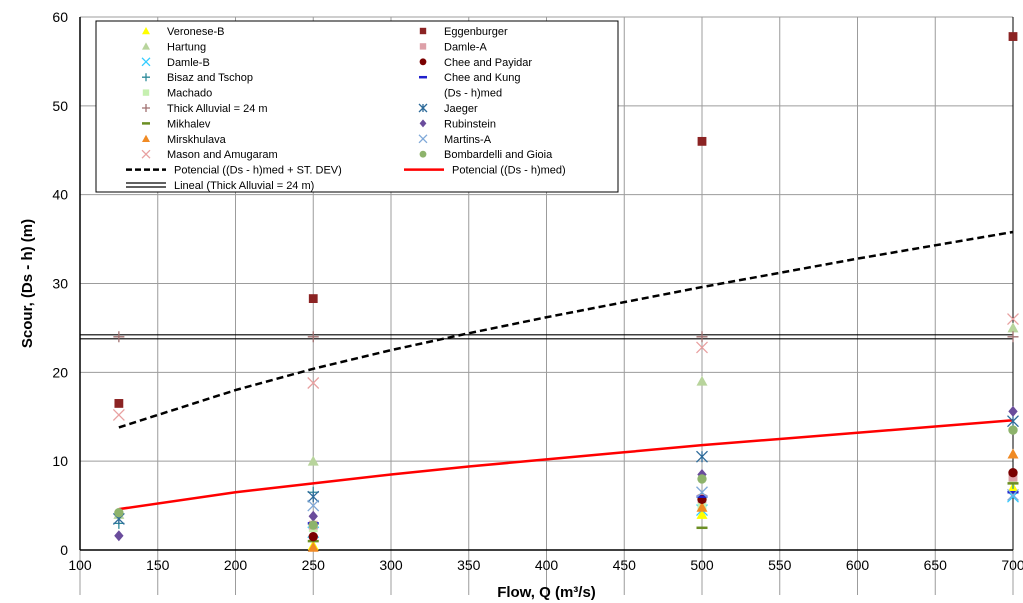  What do you see at coordinates (780, 565) in the screenshot?
I see `x-tick-label: 550` at bounding box center [780, 565].